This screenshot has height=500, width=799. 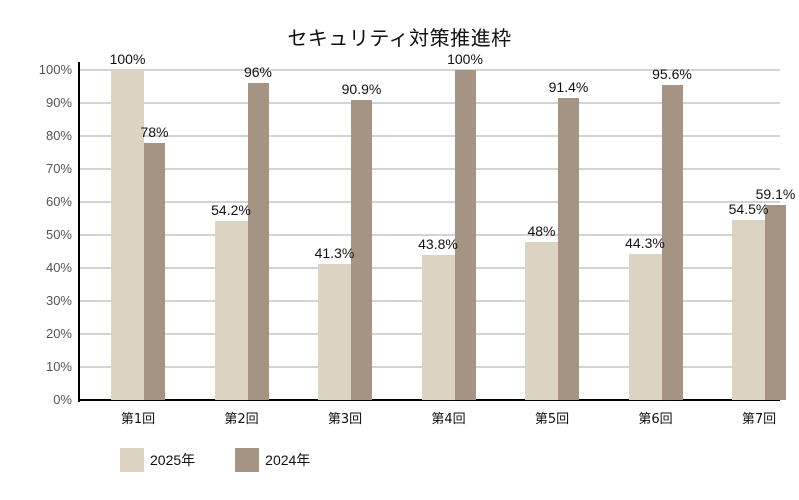 I want to click on bar-2024年-第7回, so click(x=775, y=302).